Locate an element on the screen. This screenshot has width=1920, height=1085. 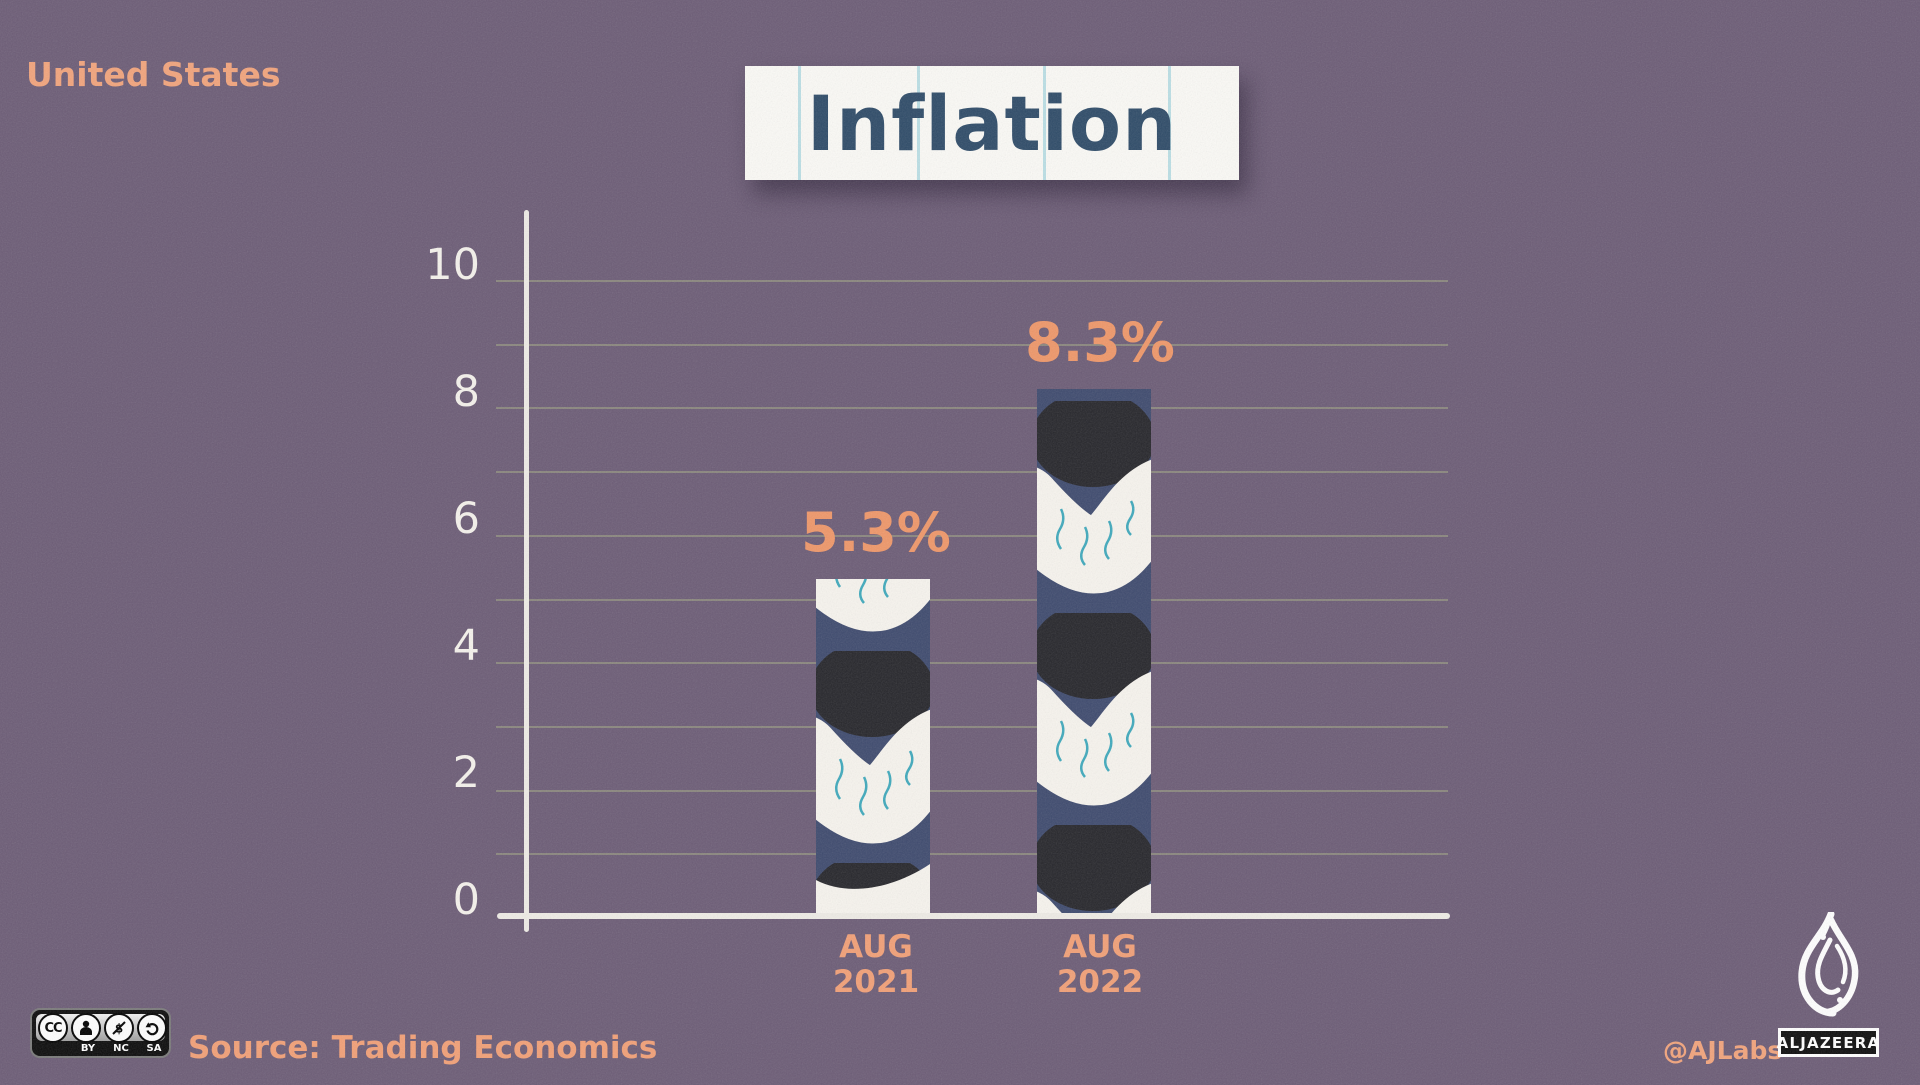
cc-icon-label: CC is located at coordinates (53, 1028).